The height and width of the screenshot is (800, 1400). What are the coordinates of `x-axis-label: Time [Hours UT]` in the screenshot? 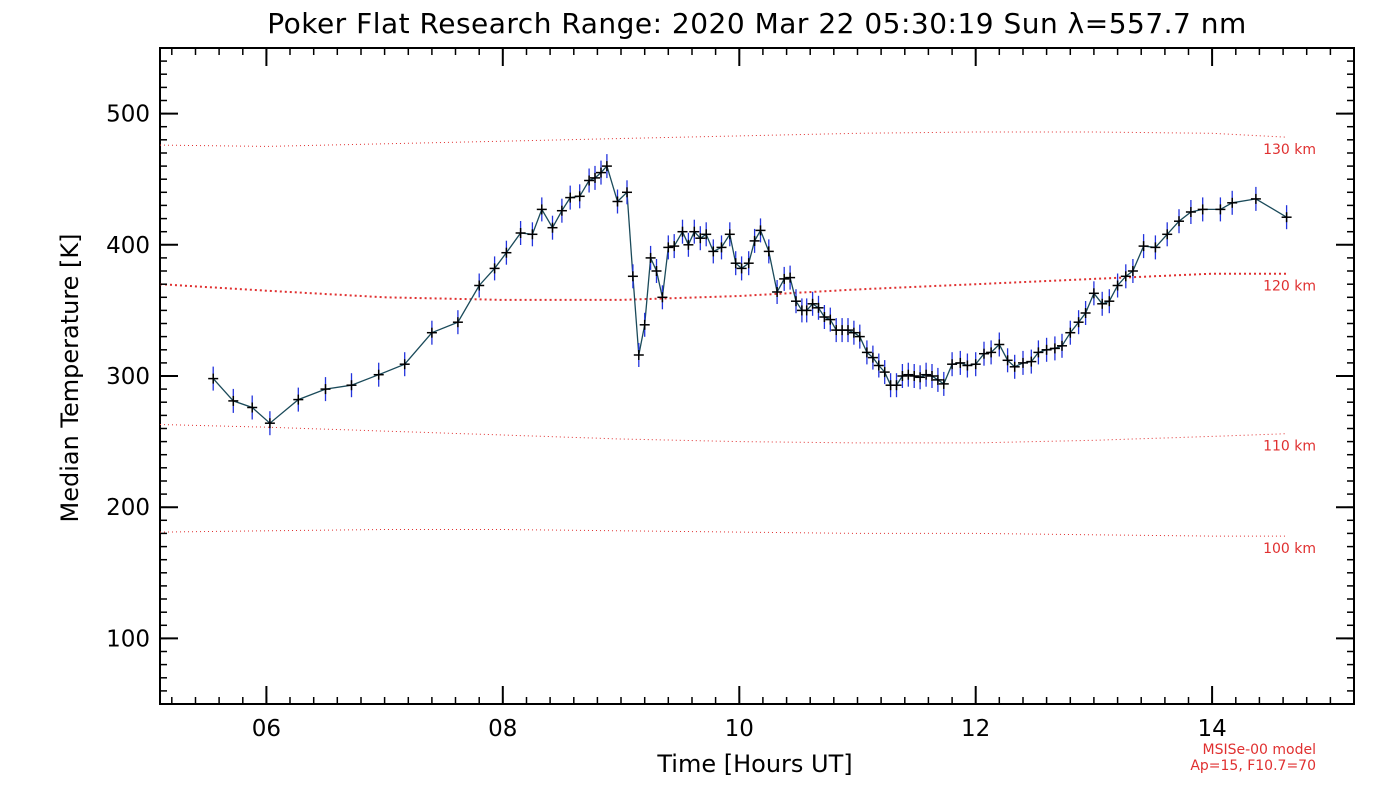 It's located at (754, 764).